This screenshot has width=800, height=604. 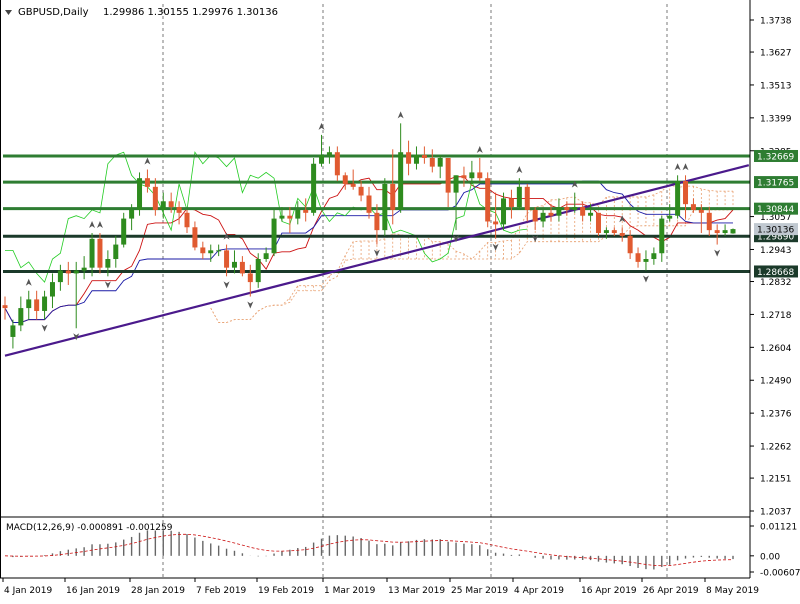 What do you see at coordinates (776, 251) in the screenshot?
I see `price-tick-label: 1.2943` at bounding box center [776, 251].